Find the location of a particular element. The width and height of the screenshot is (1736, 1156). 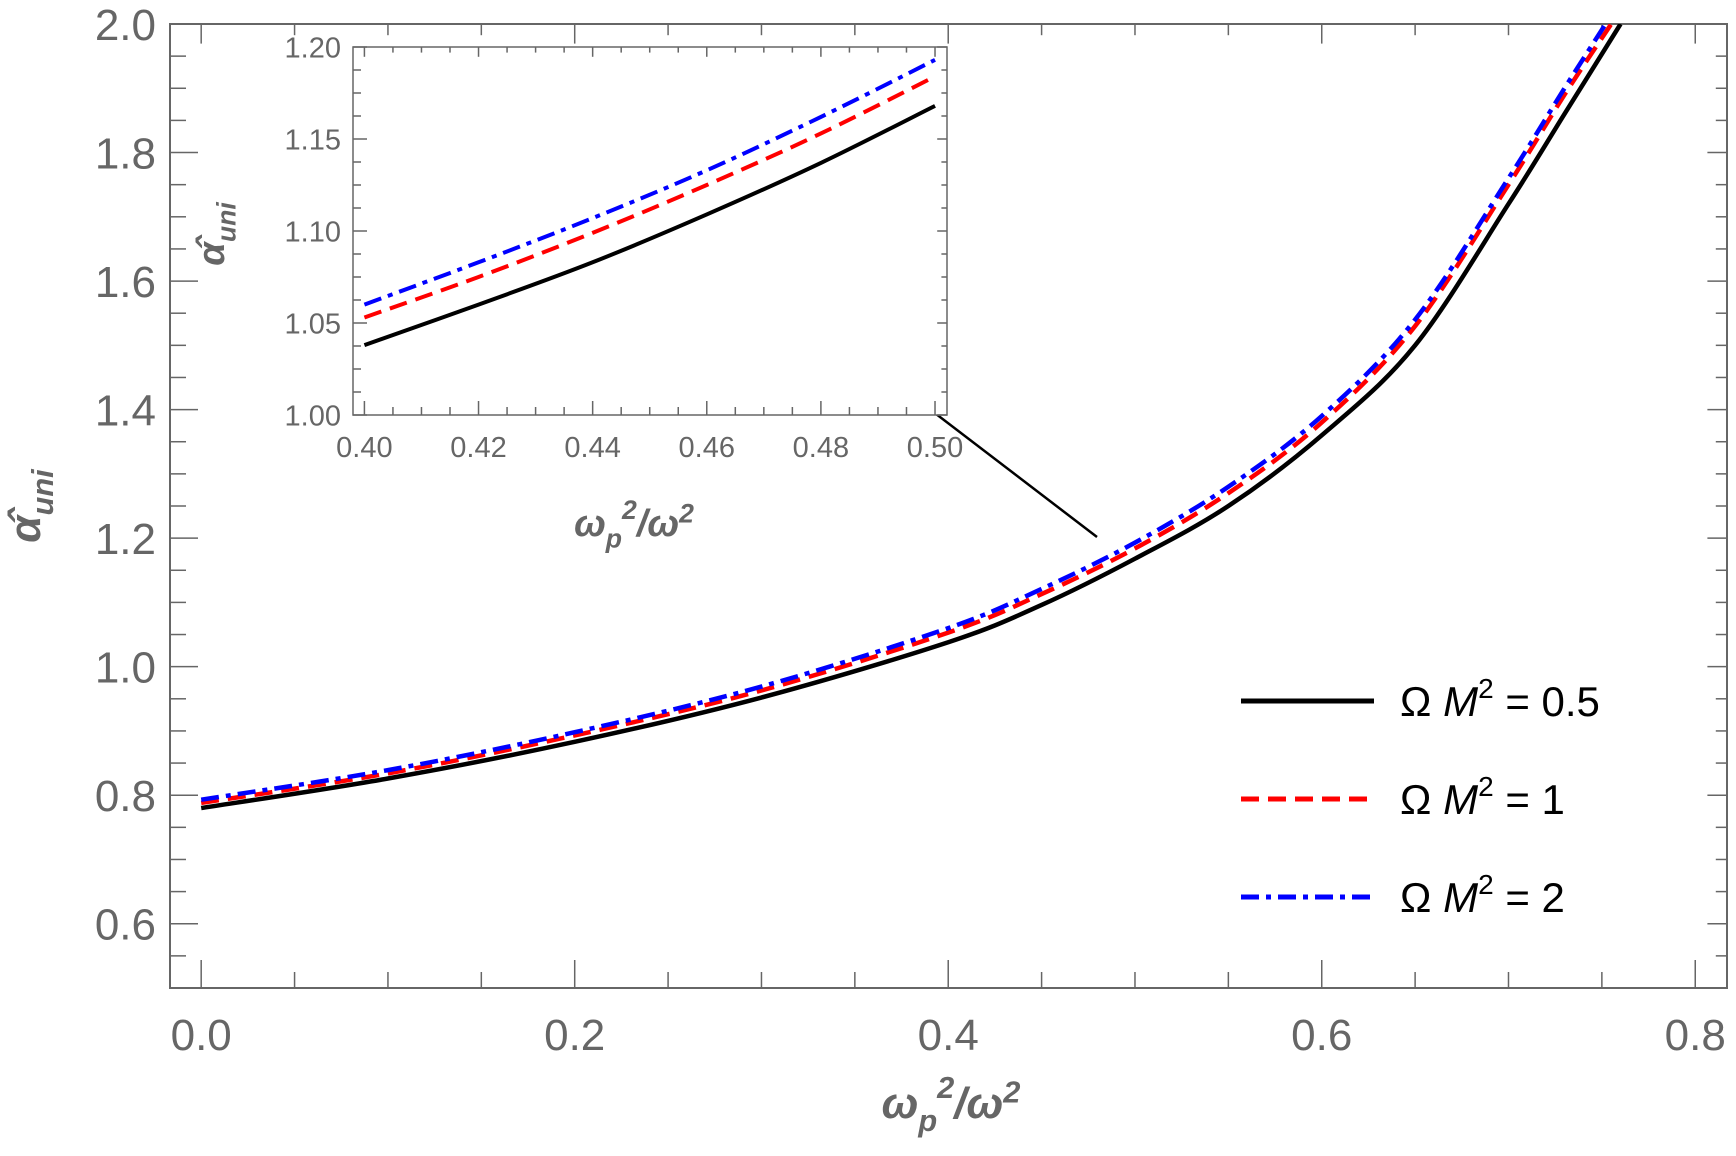

legend-label-2: Ω M2 = 2 is located at coordinates (1482, 895).